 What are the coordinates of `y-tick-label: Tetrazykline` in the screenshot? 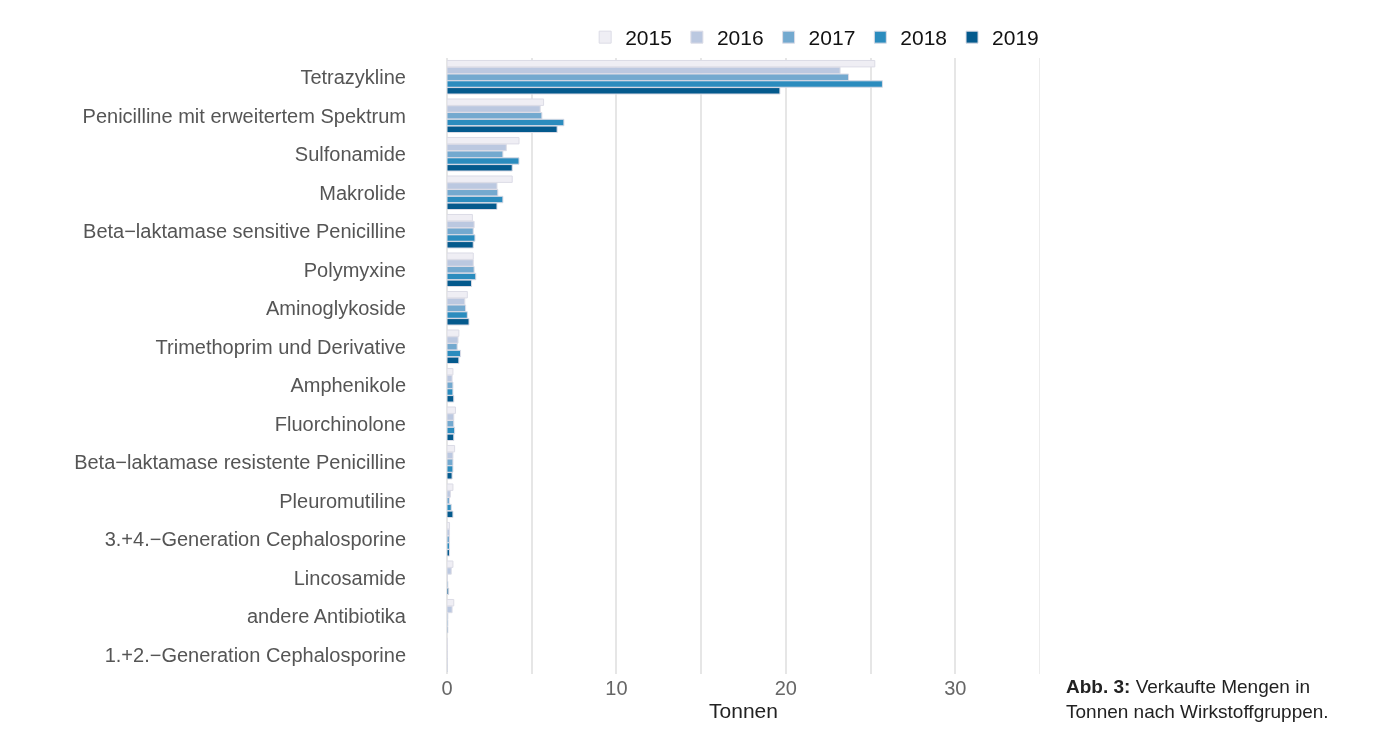 It's located at (353, 77).